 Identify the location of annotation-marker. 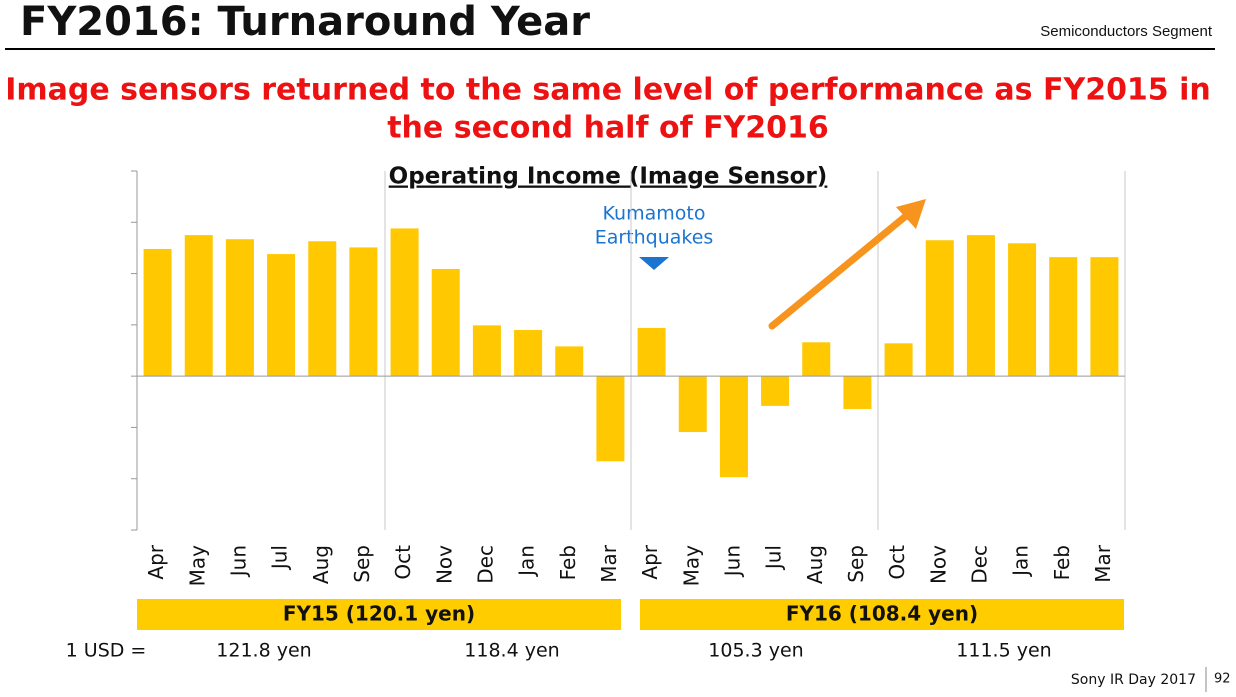
(654, 263).